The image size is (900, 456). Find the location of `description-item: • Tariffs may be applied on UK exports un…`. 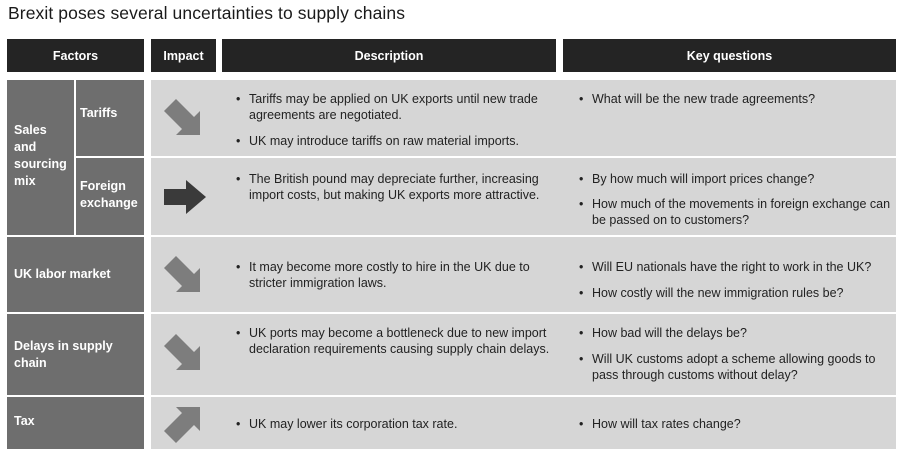

description-item: • Tariffs may be applied on UK exports un… is located at coordinates (387, 107).